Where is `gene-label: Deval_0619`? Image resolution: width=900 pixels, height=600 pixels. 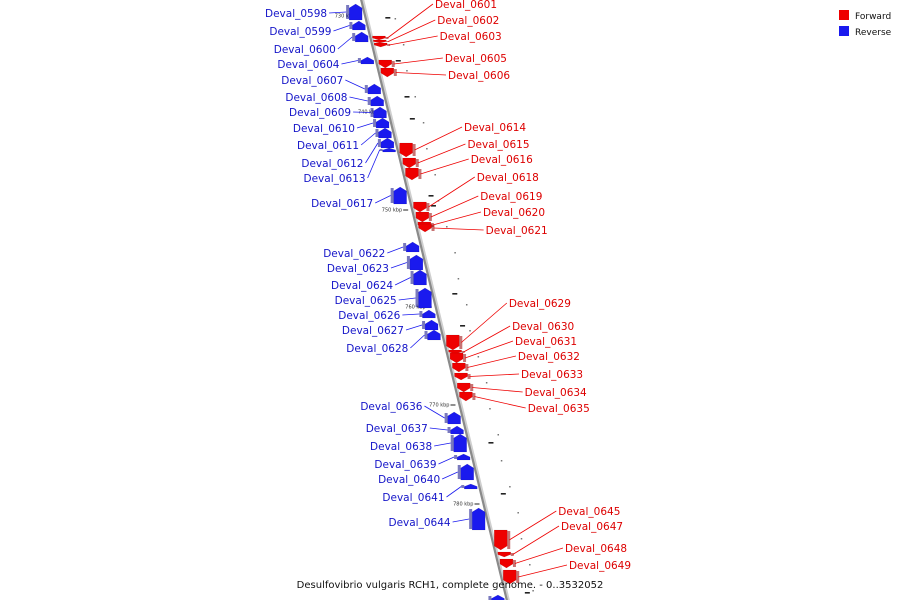 gene-label: Deval_0619 is located at coordinates (511, 197).